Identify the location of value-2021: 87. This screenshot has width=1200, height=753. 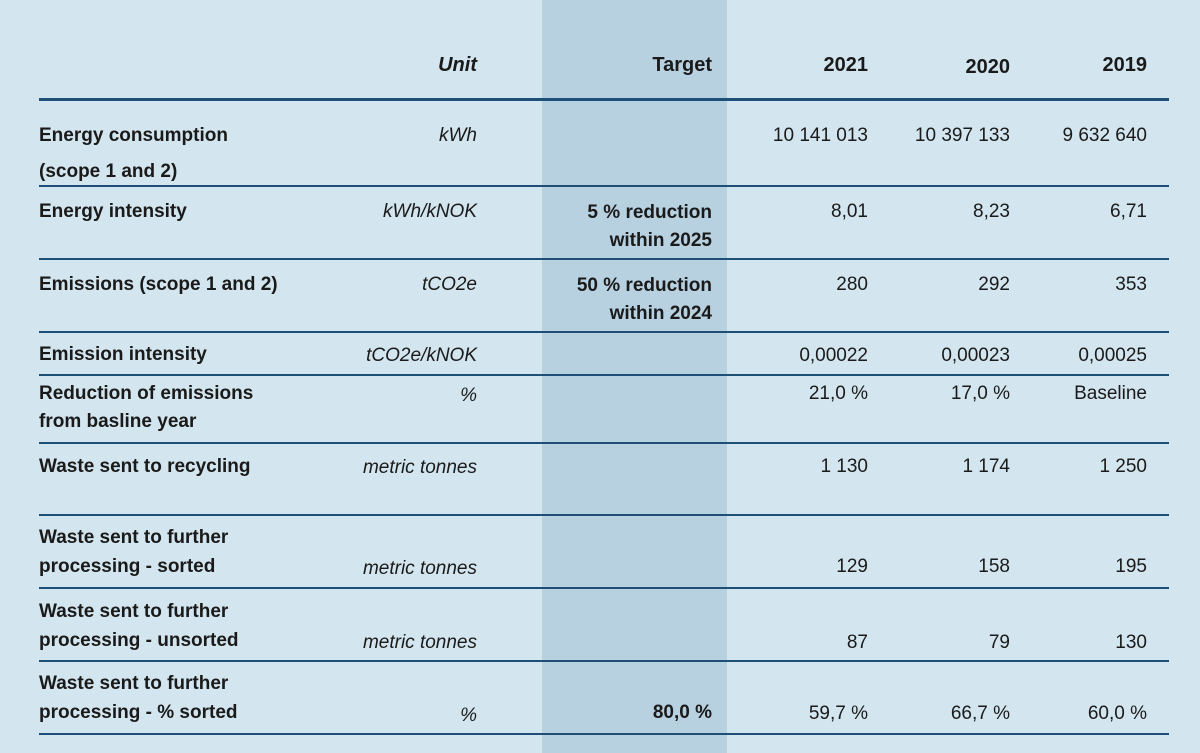
(857, 642).